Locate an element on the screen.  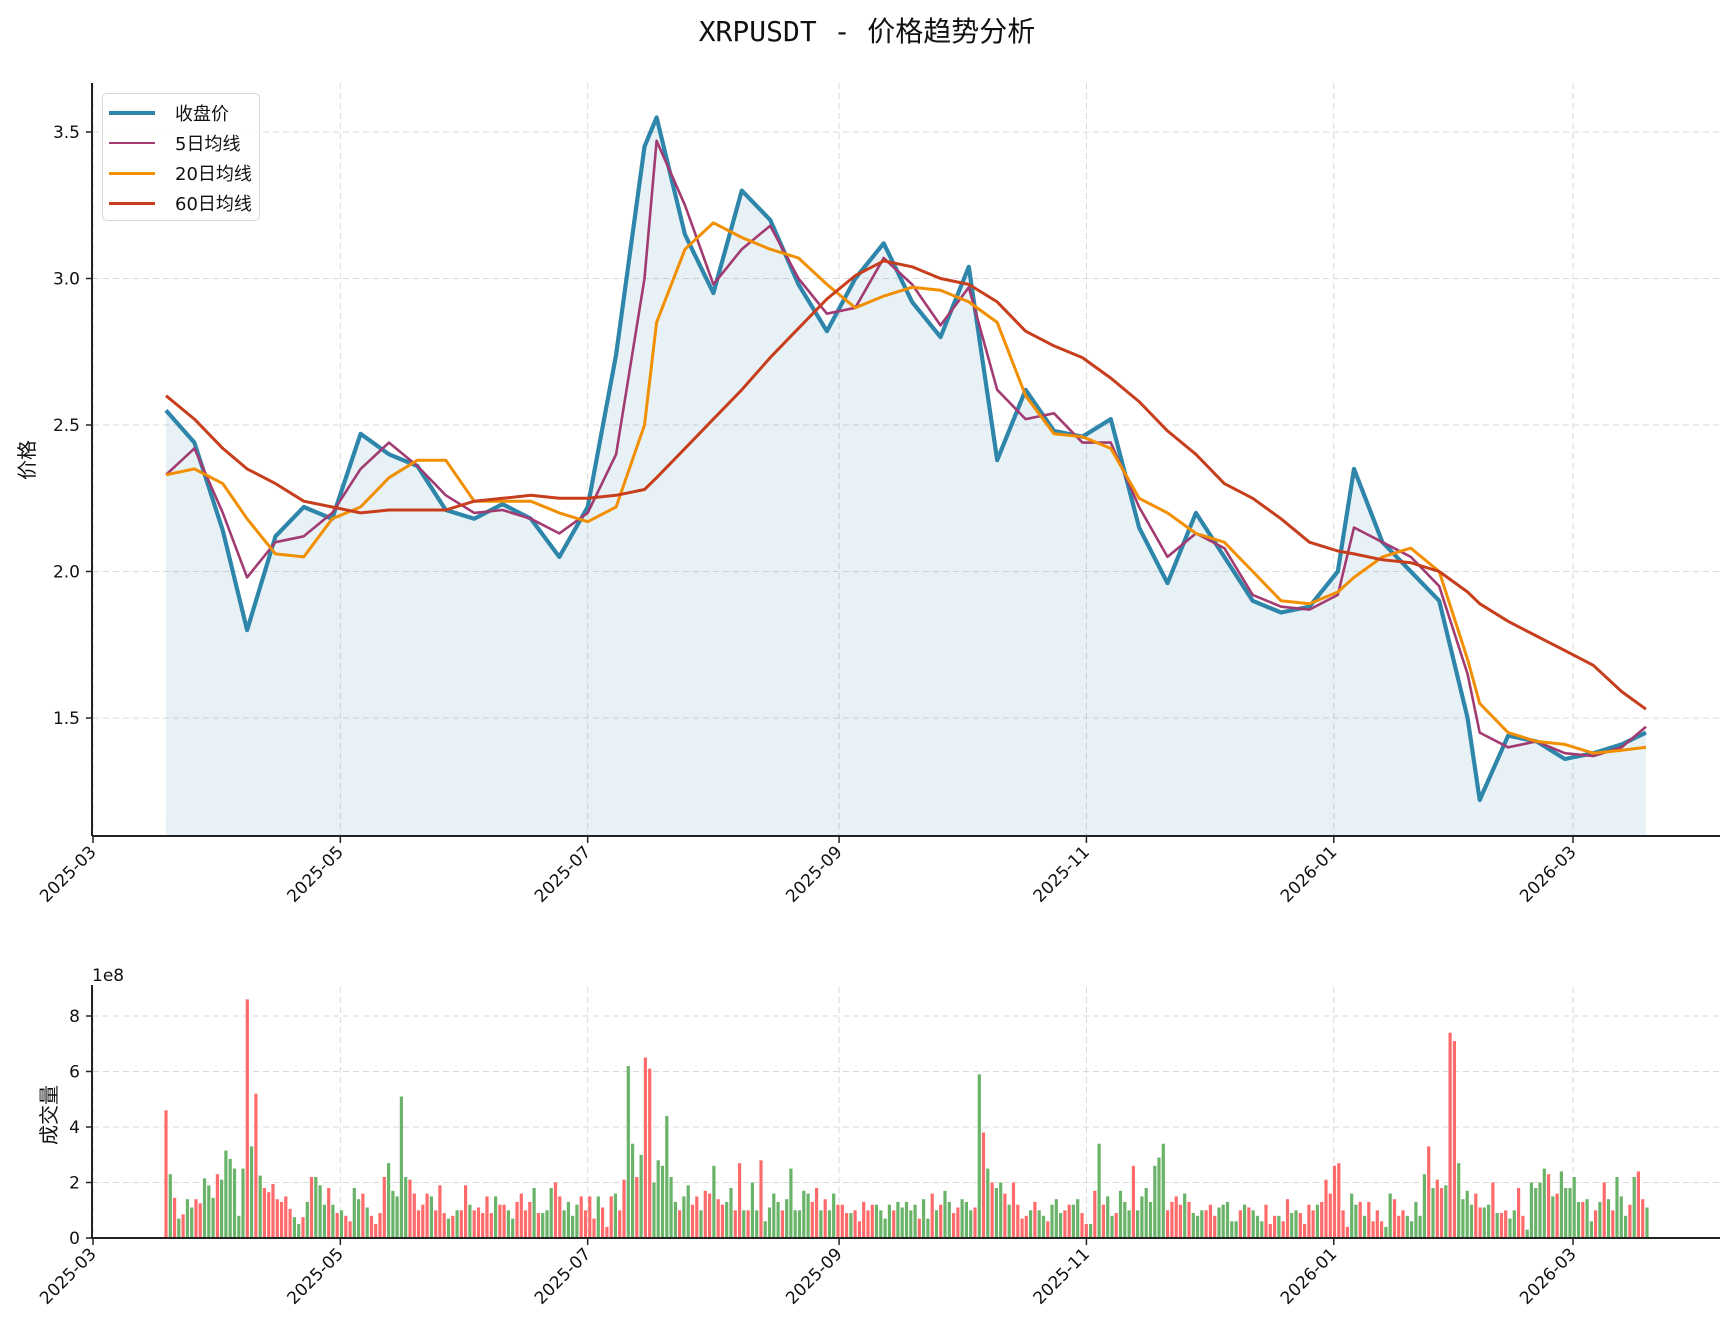
y-tick-label: 3.0 is located at coordinates (66, 280).